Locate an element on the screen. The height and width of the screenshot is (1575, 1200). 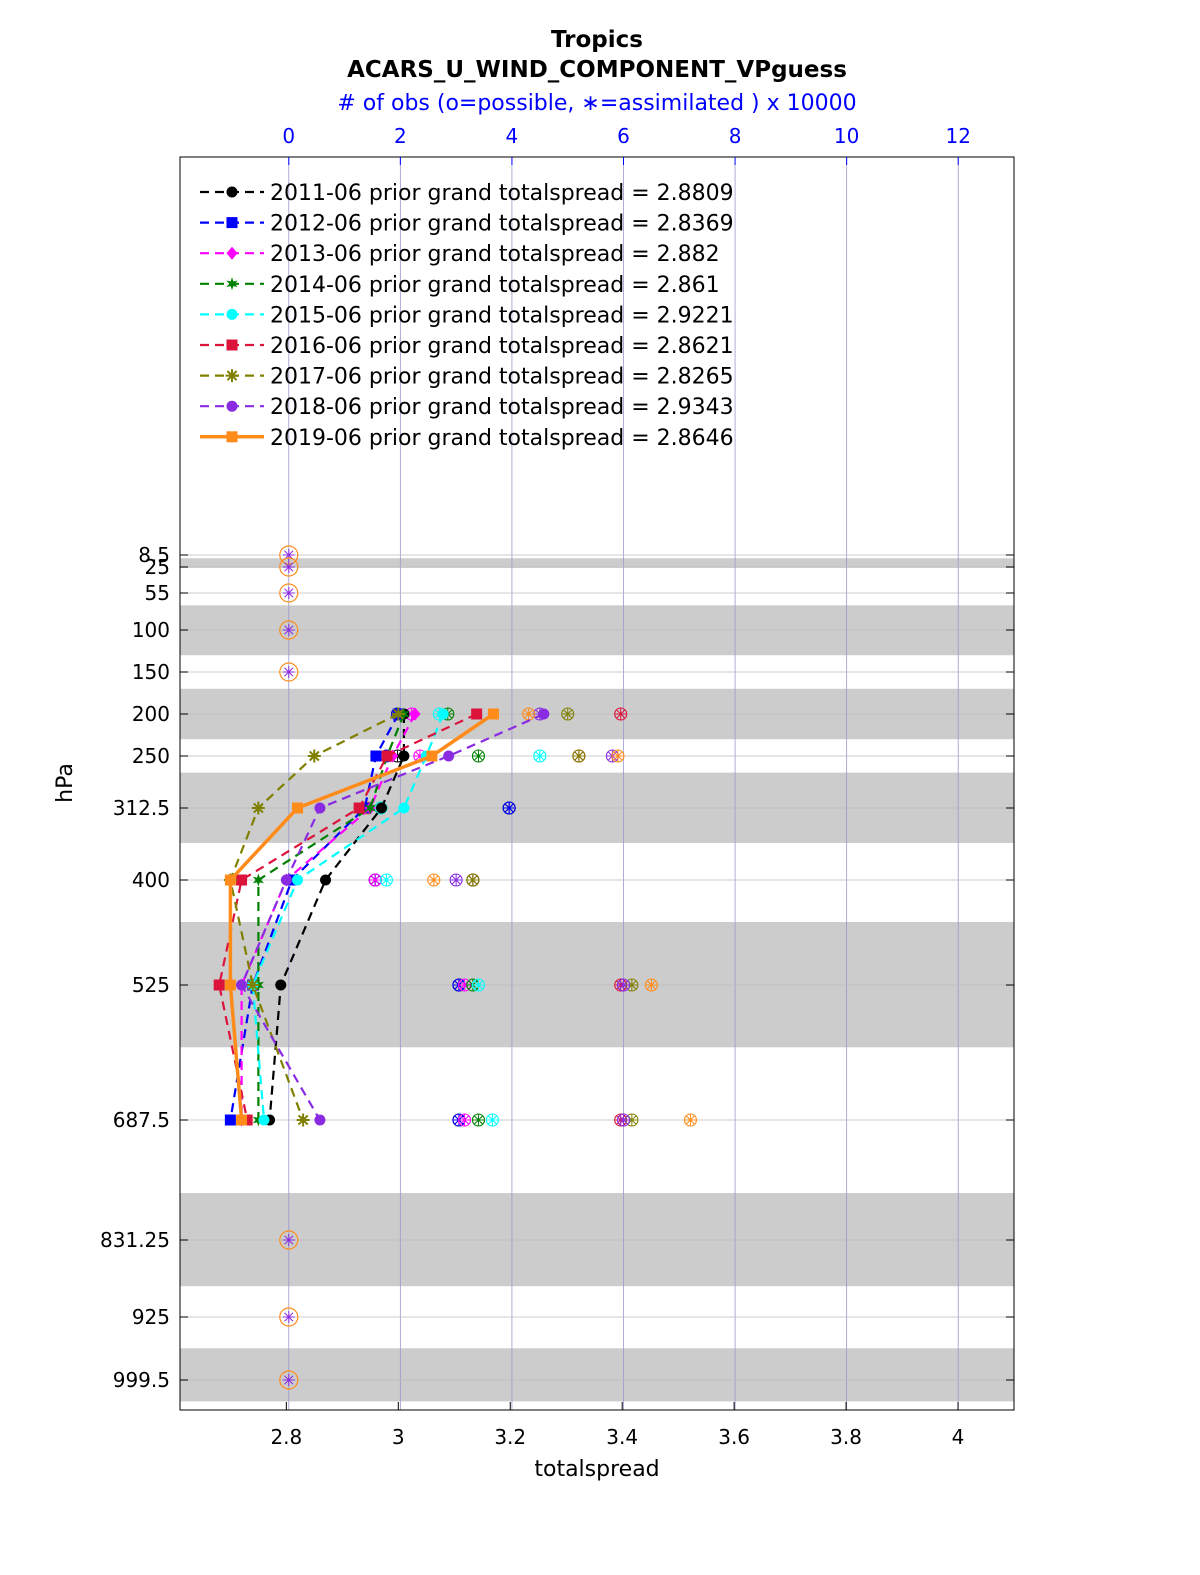
legend-label: 2017-06 prior grand totalspread = 2.8265 is located at coordinates (502, 377).